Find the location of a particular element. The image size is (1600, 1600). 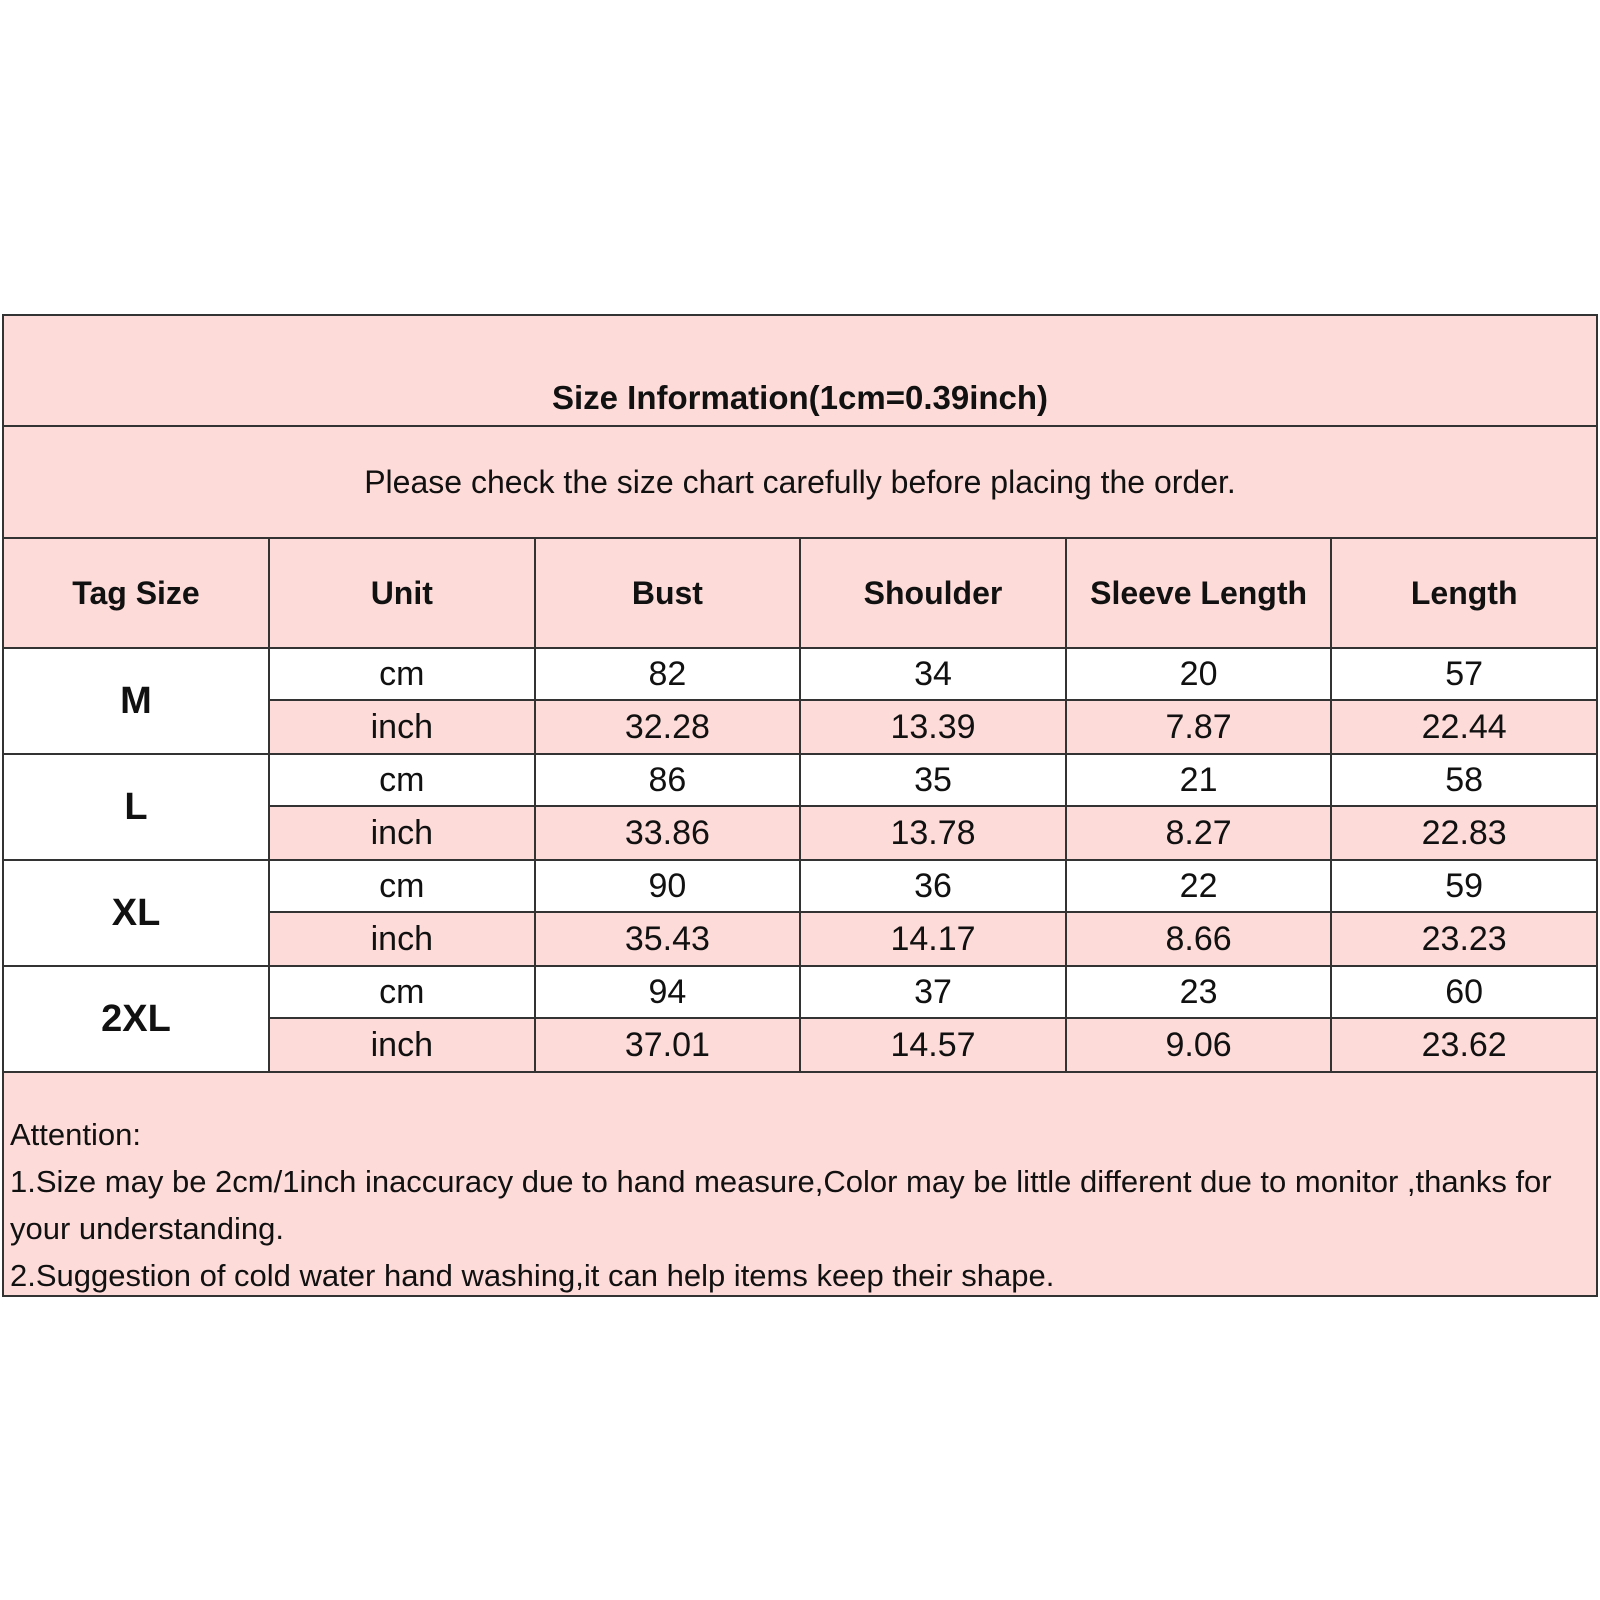

value-cell: 23 is located at coordinates (1200, 992).